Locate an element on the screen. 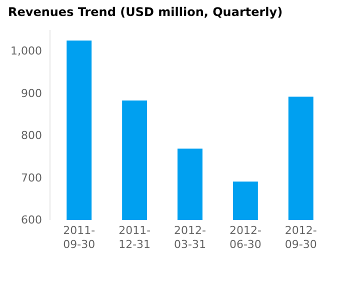 The width and height of the screenshot is (348, 288). chart-title: Revenues Trend (USD million, Quarterly) is located at coordinates (145, 12).